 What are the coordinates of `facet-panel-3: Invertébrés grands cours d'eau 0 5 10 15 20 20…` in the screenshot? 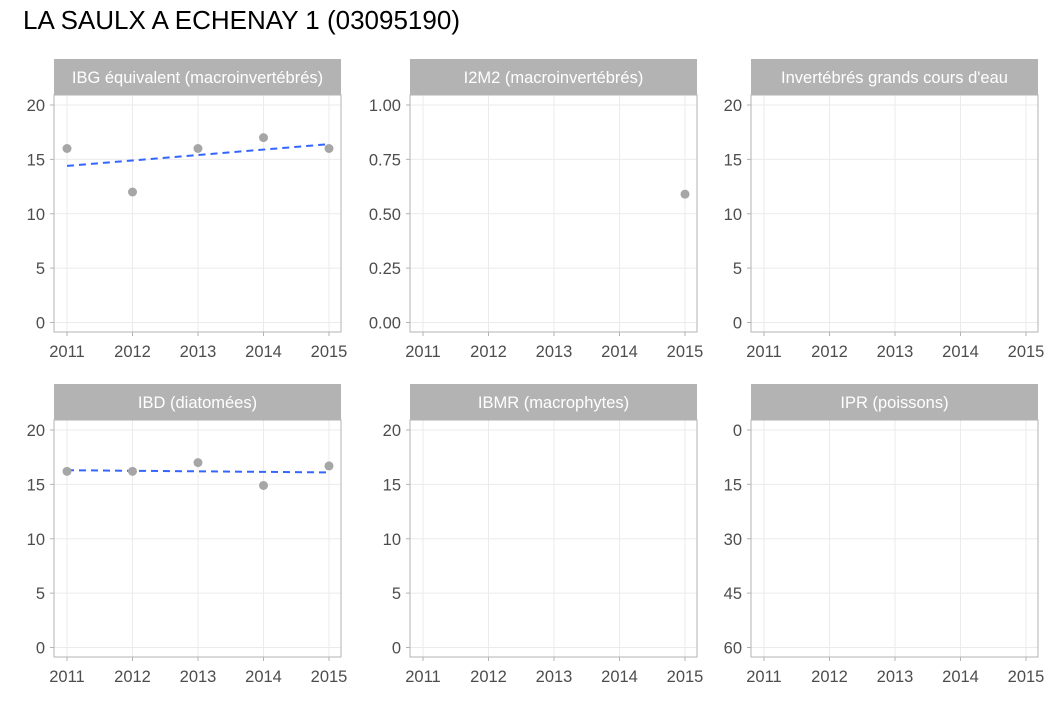 It's located at (884, 210).